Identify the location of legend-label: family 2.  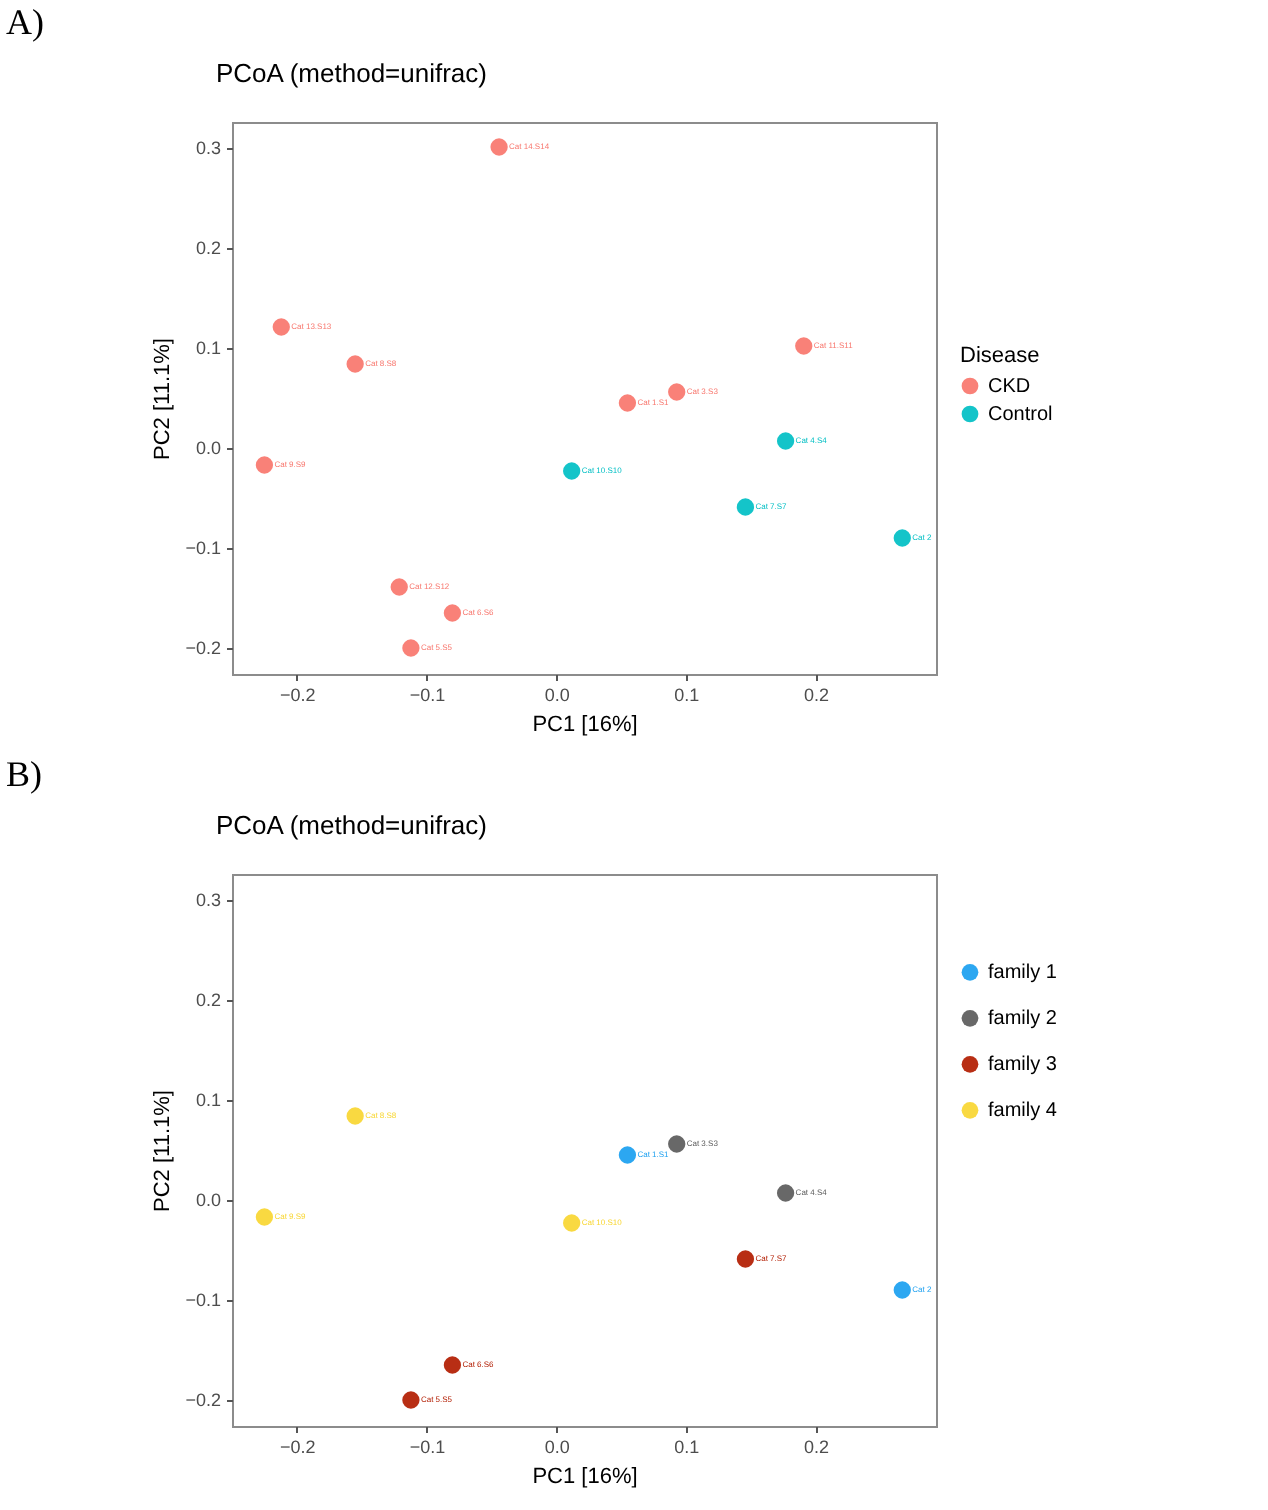
(1023, 1019).